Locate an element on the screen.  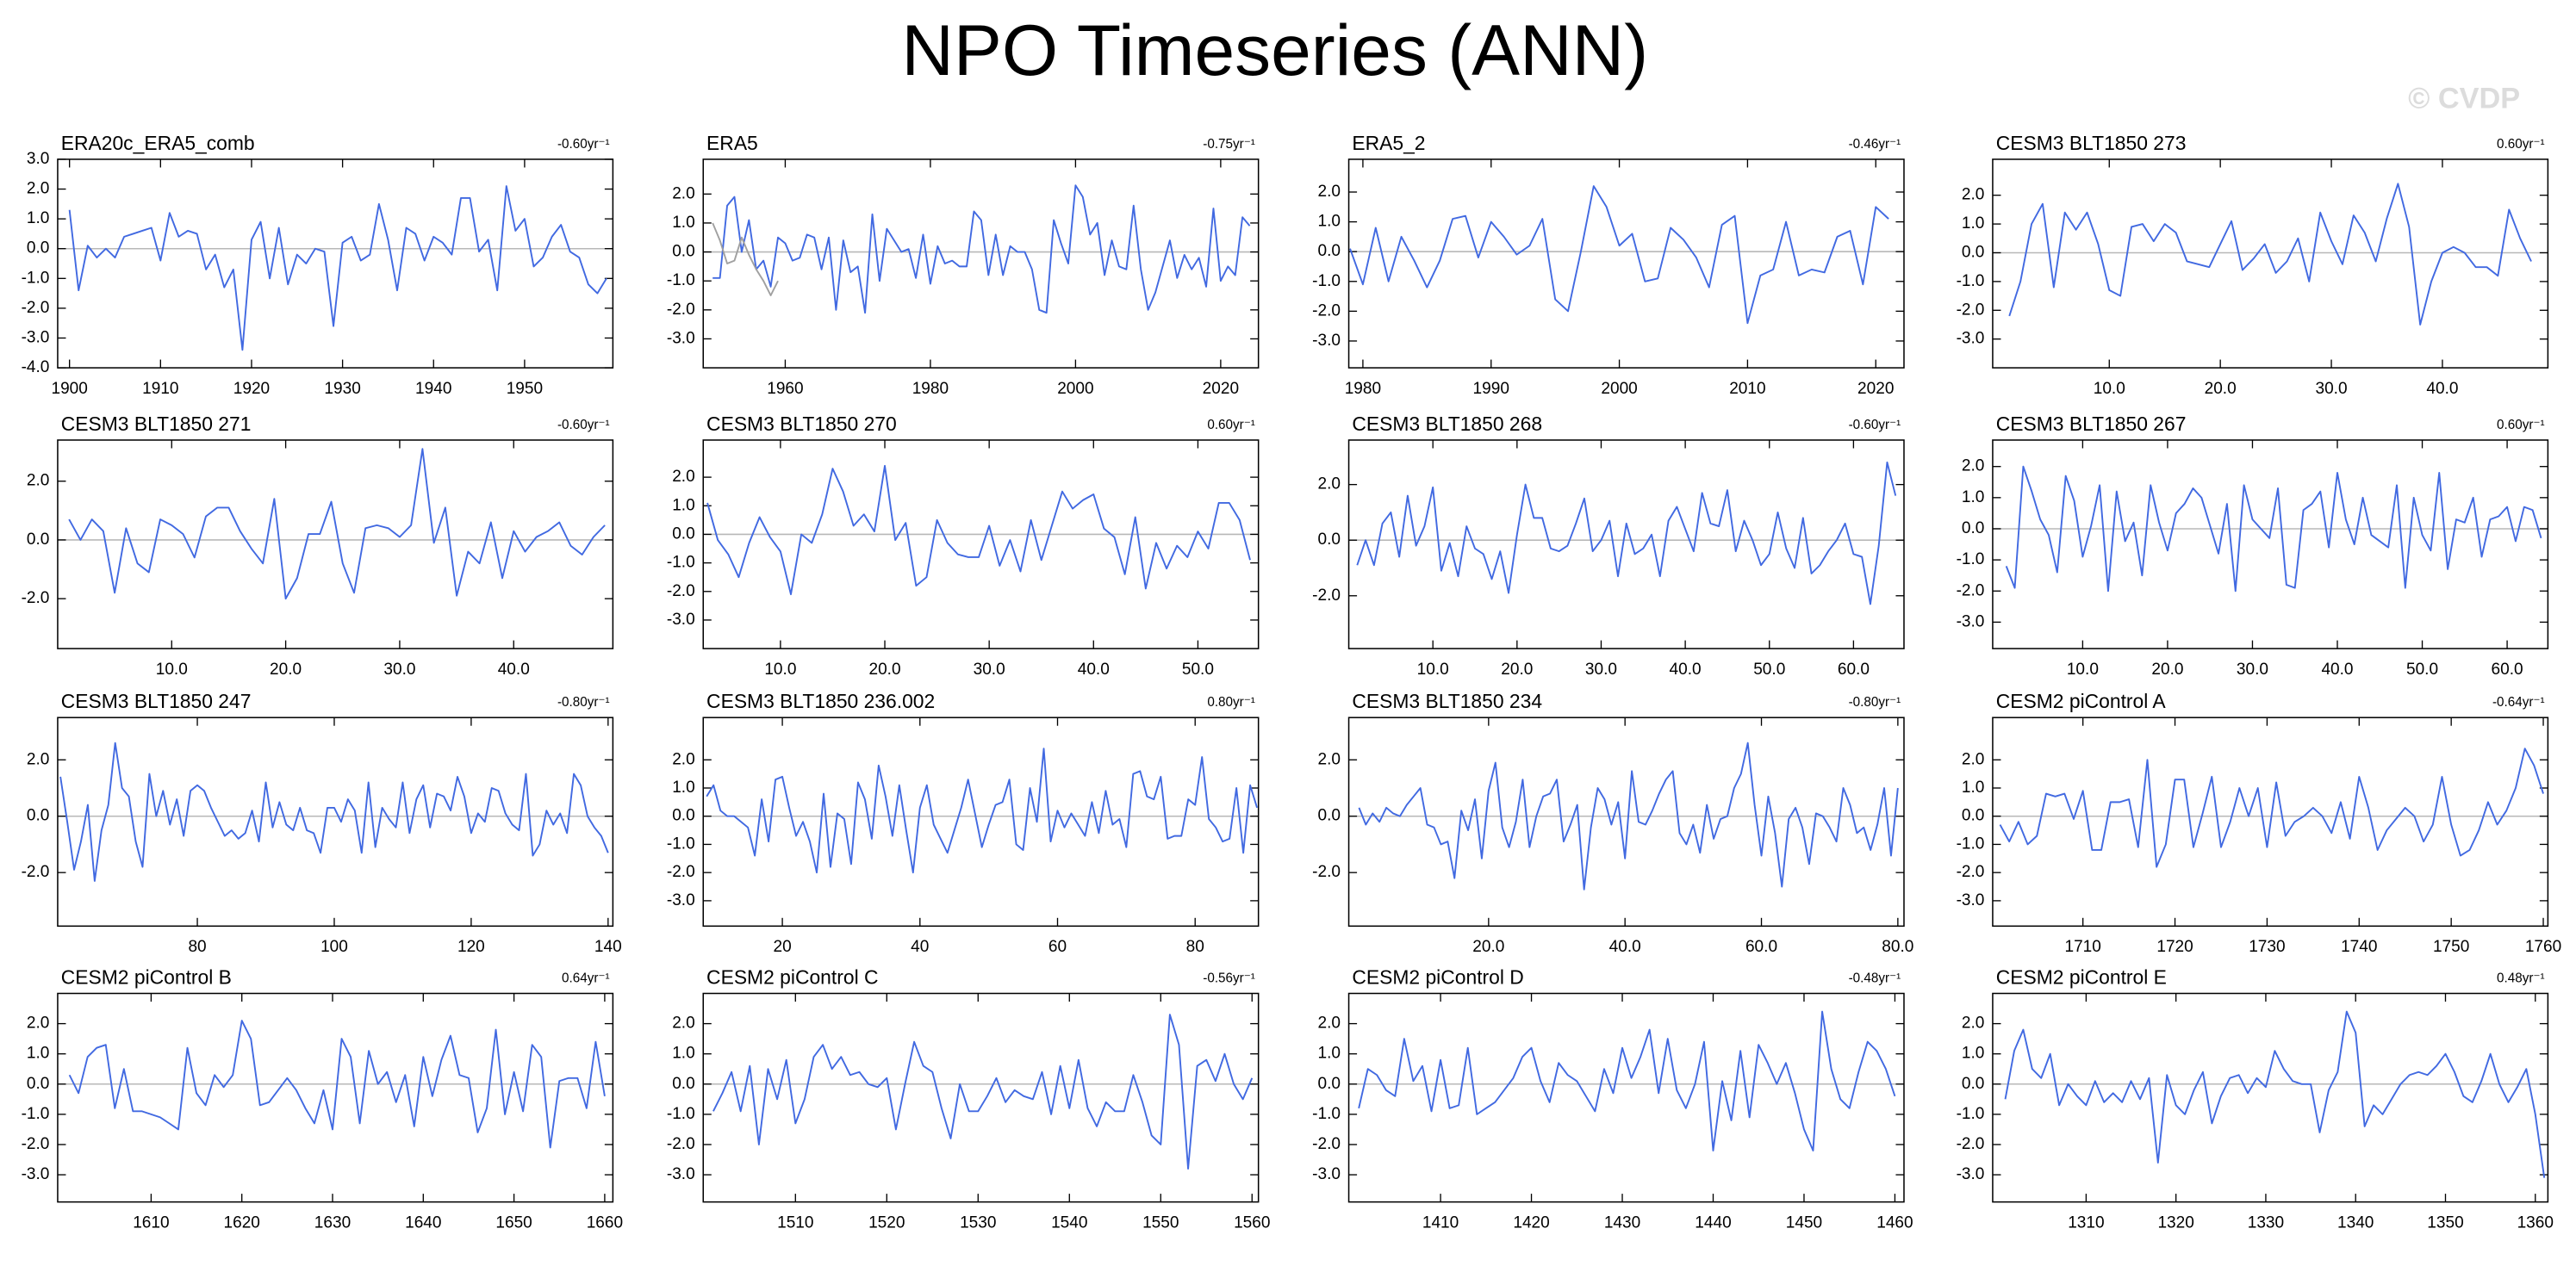
panel-title: CESM2 piControl A is located at coordinates (2081, 701).